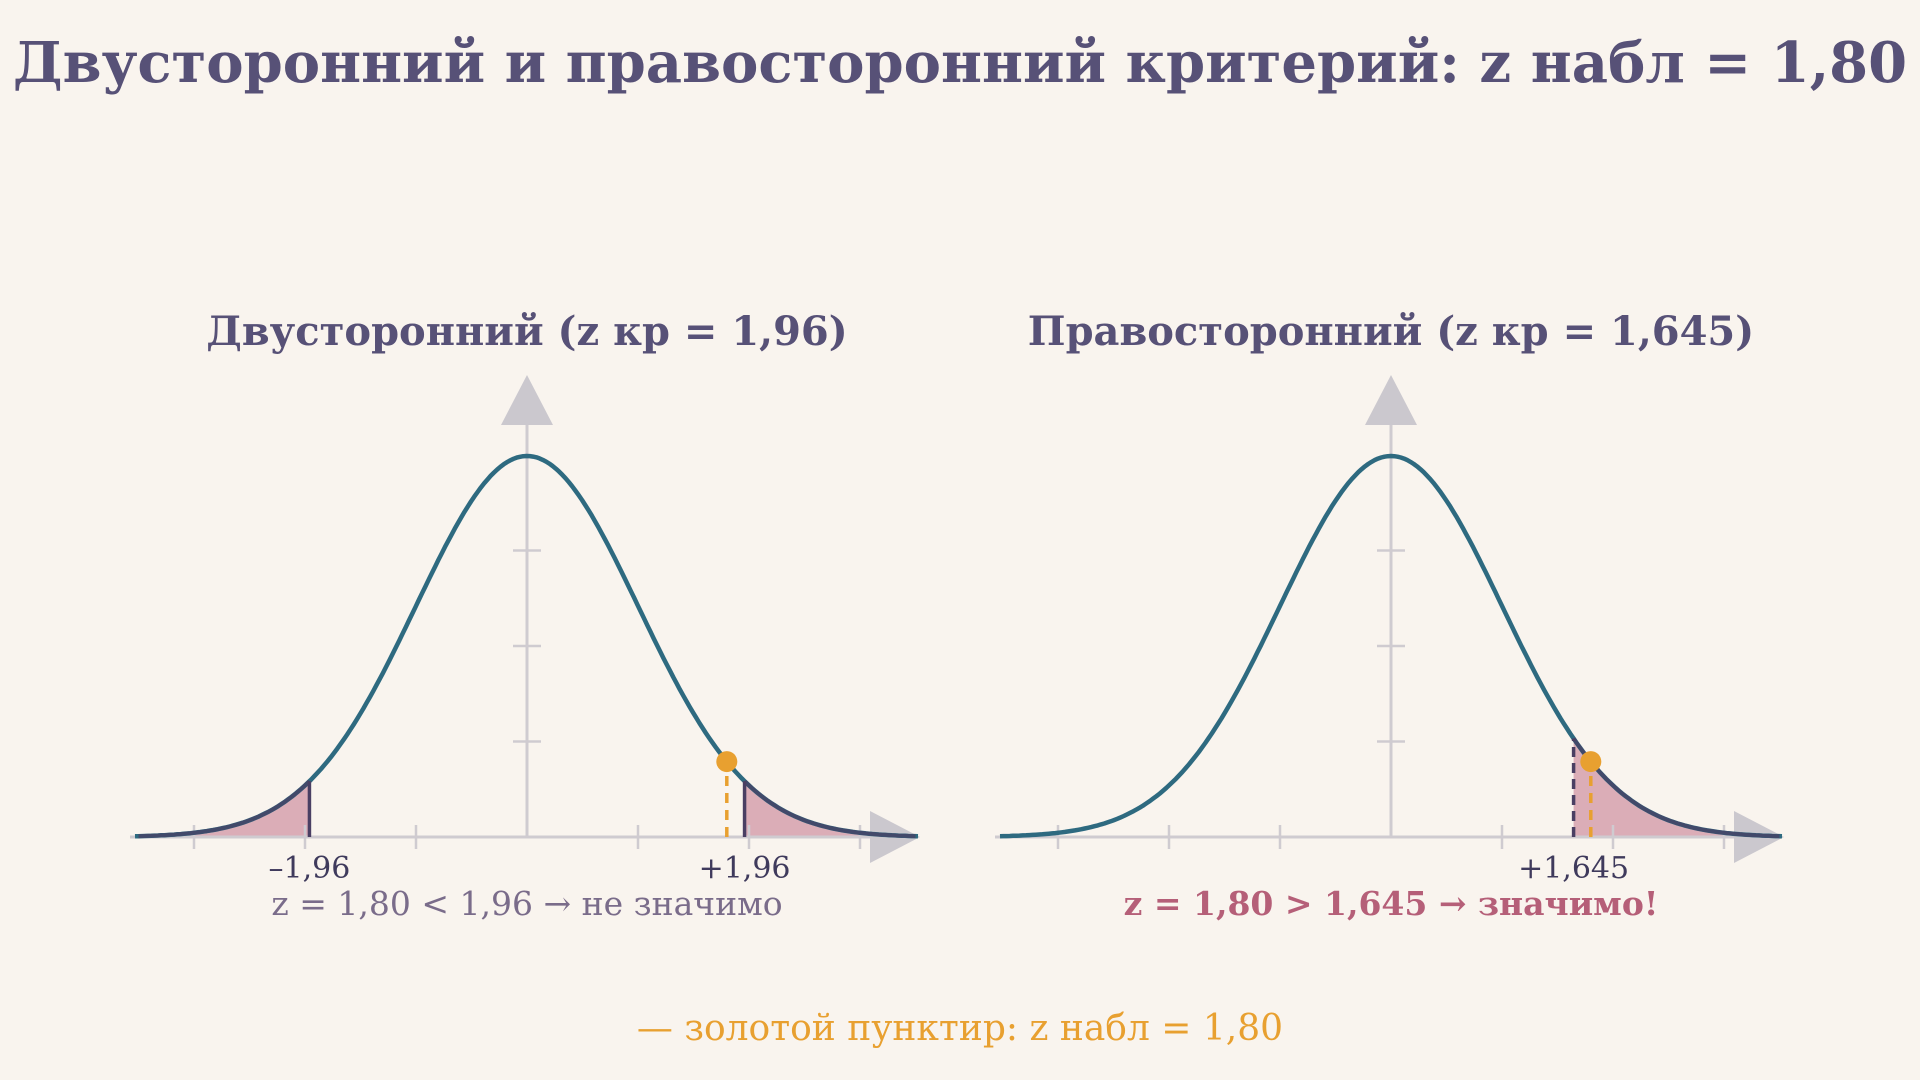 The image size is (1920, 1080). What do you see at coordinates (960, 1028) in the screenshot?
I see `legend-note: — золотой пунктир: z набл = 1,80` at bounding box center [960, 1028].